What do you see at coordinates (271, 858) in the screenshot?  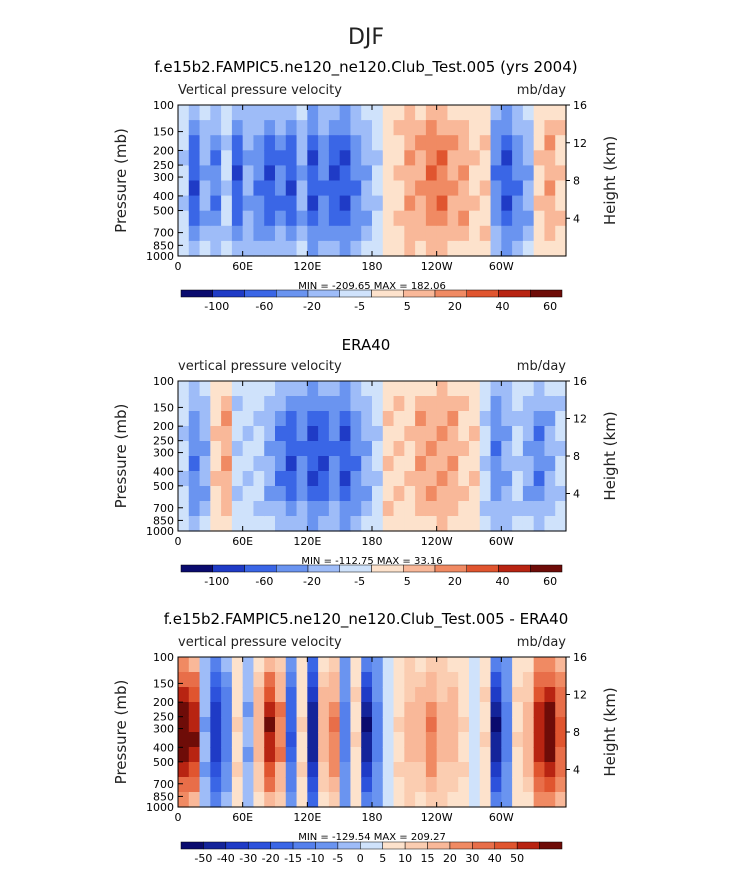 I see `colorbar-label: -20` at bounding box center [271, 858].